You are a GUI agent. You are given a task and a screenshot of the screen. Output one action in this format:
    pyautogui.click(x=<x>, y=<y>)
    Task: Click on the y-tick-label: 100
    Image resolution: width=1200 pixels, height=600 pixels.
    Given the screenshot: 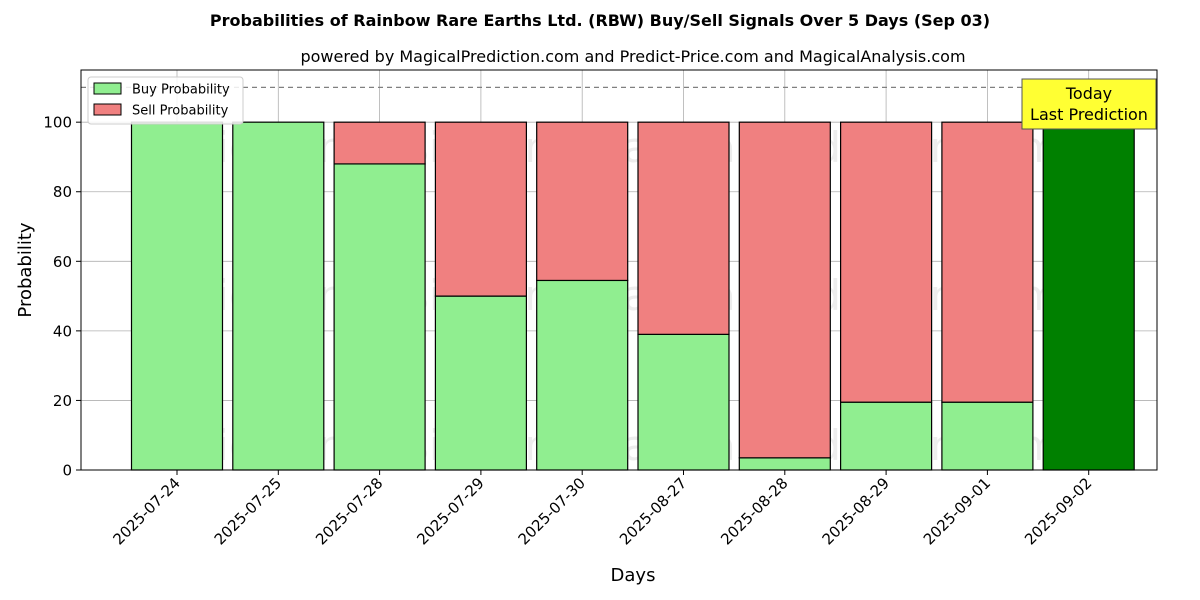 What is the action you would take?
    pyautogui.click(x=57, y=123)
    